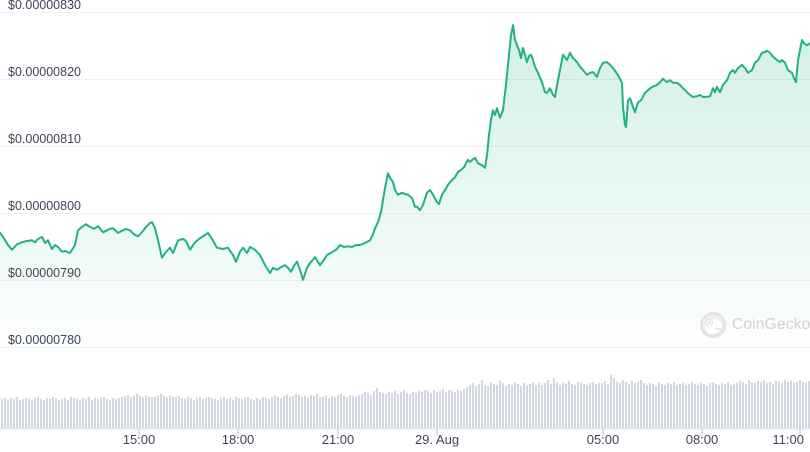 The height and width of the screenshot is (452, 810). Describe the element at coordinates (44, 340) in the screenshot. I see `y-axis-label: $0.00000780` at that location.